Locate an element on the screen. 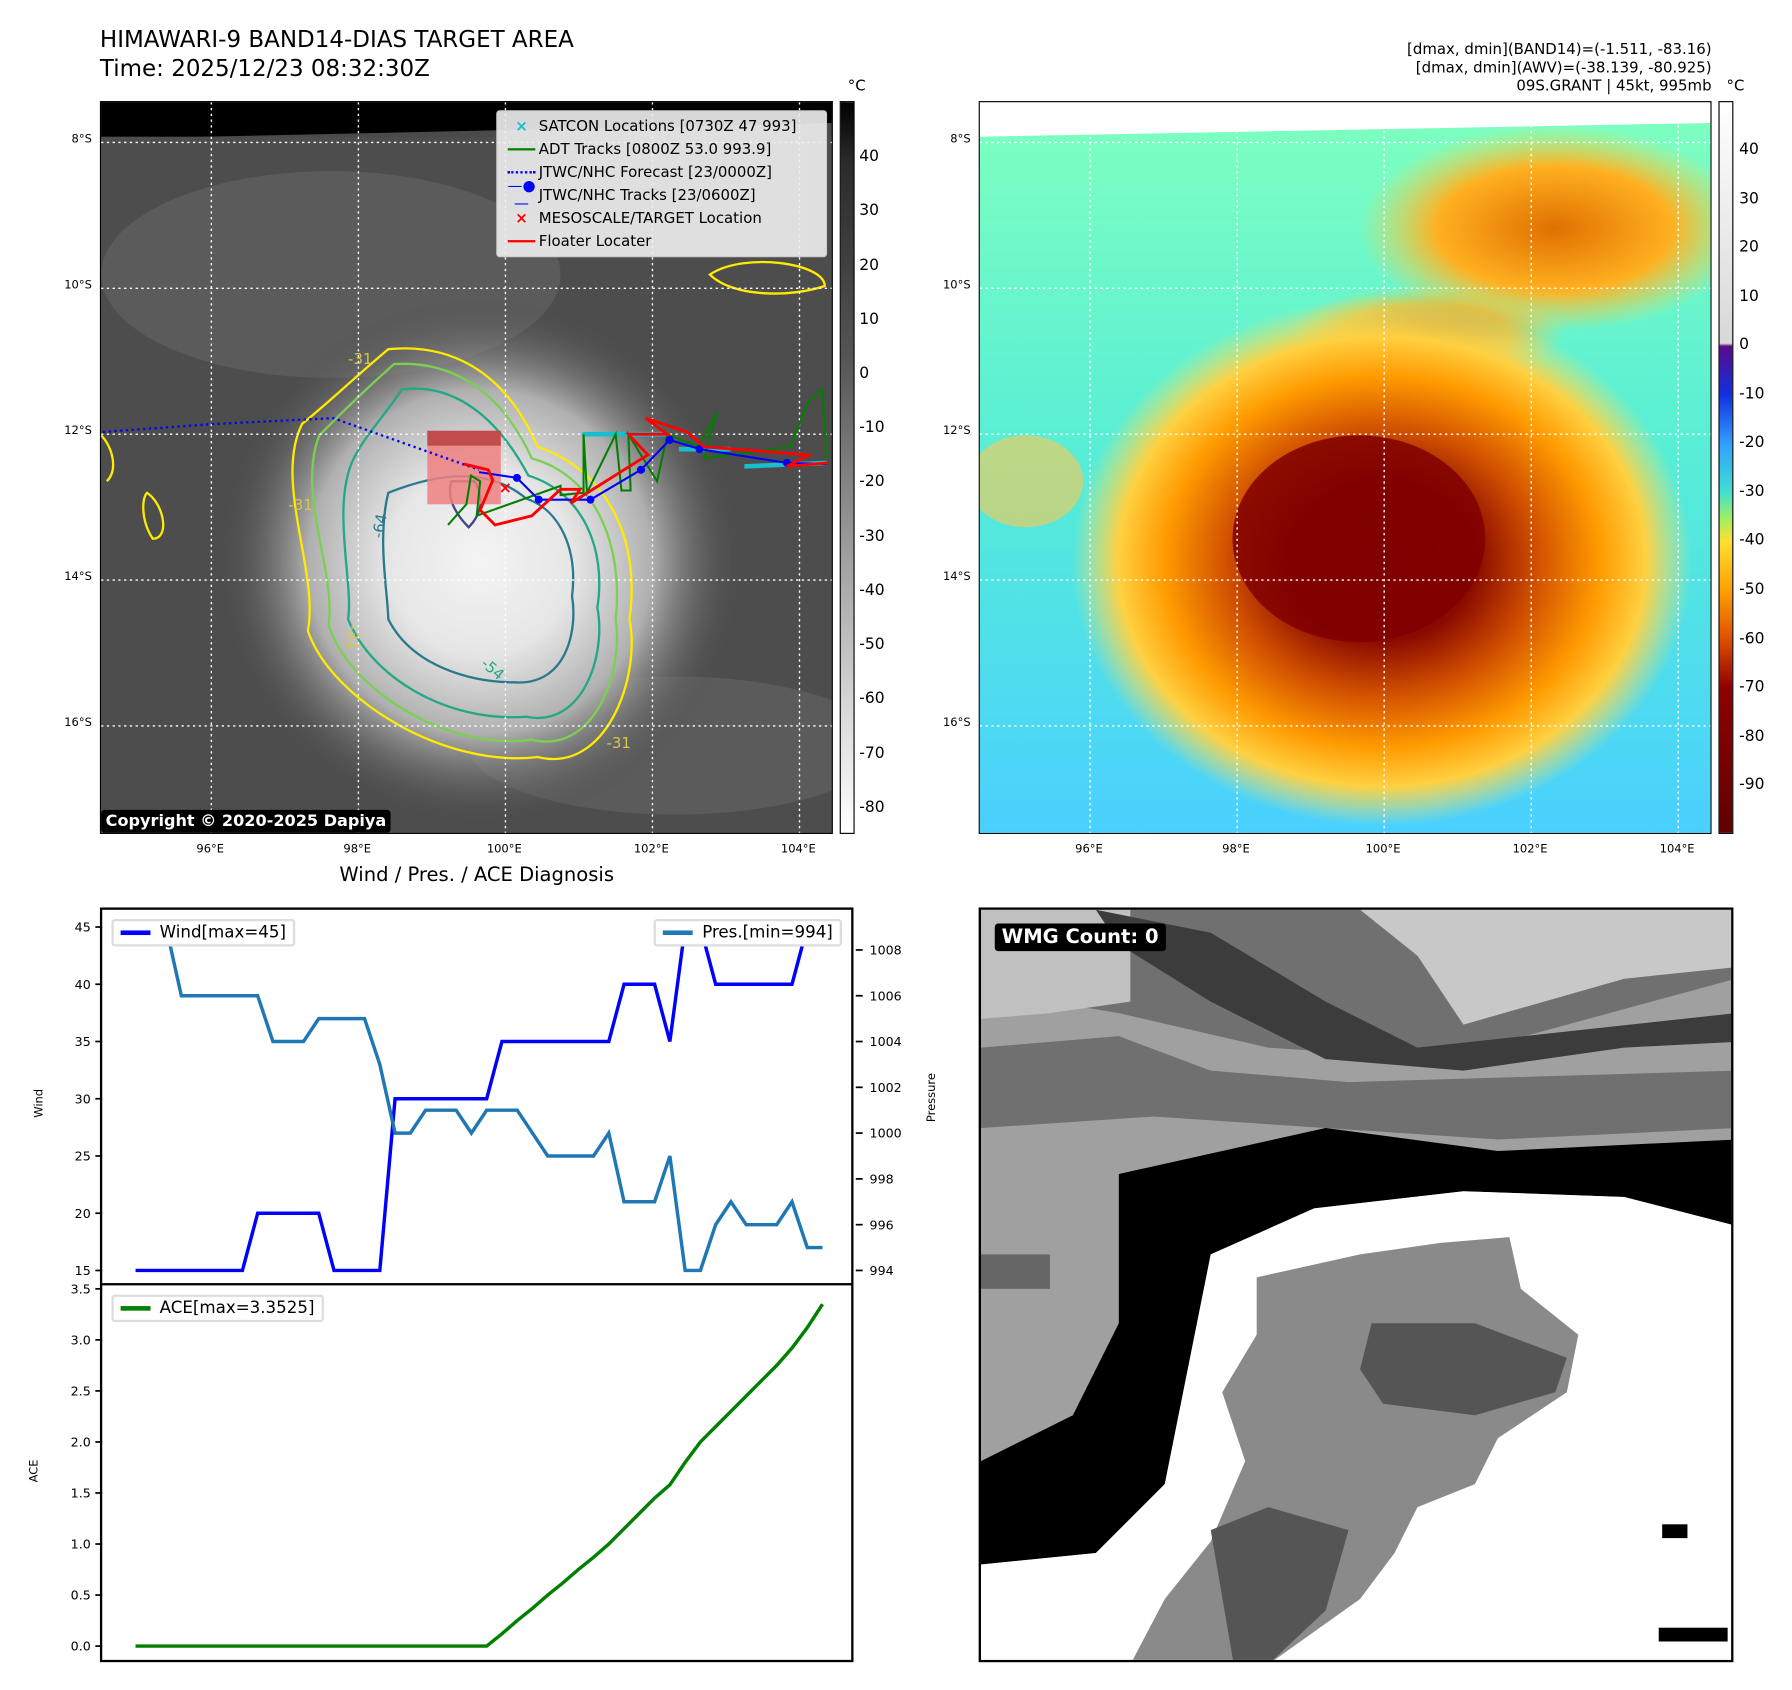 The height and width of the screenshot is (1690, 1792). title-line-2: Time: 2025/12/23 08:32:30Z is located at coordinates (264, 67).